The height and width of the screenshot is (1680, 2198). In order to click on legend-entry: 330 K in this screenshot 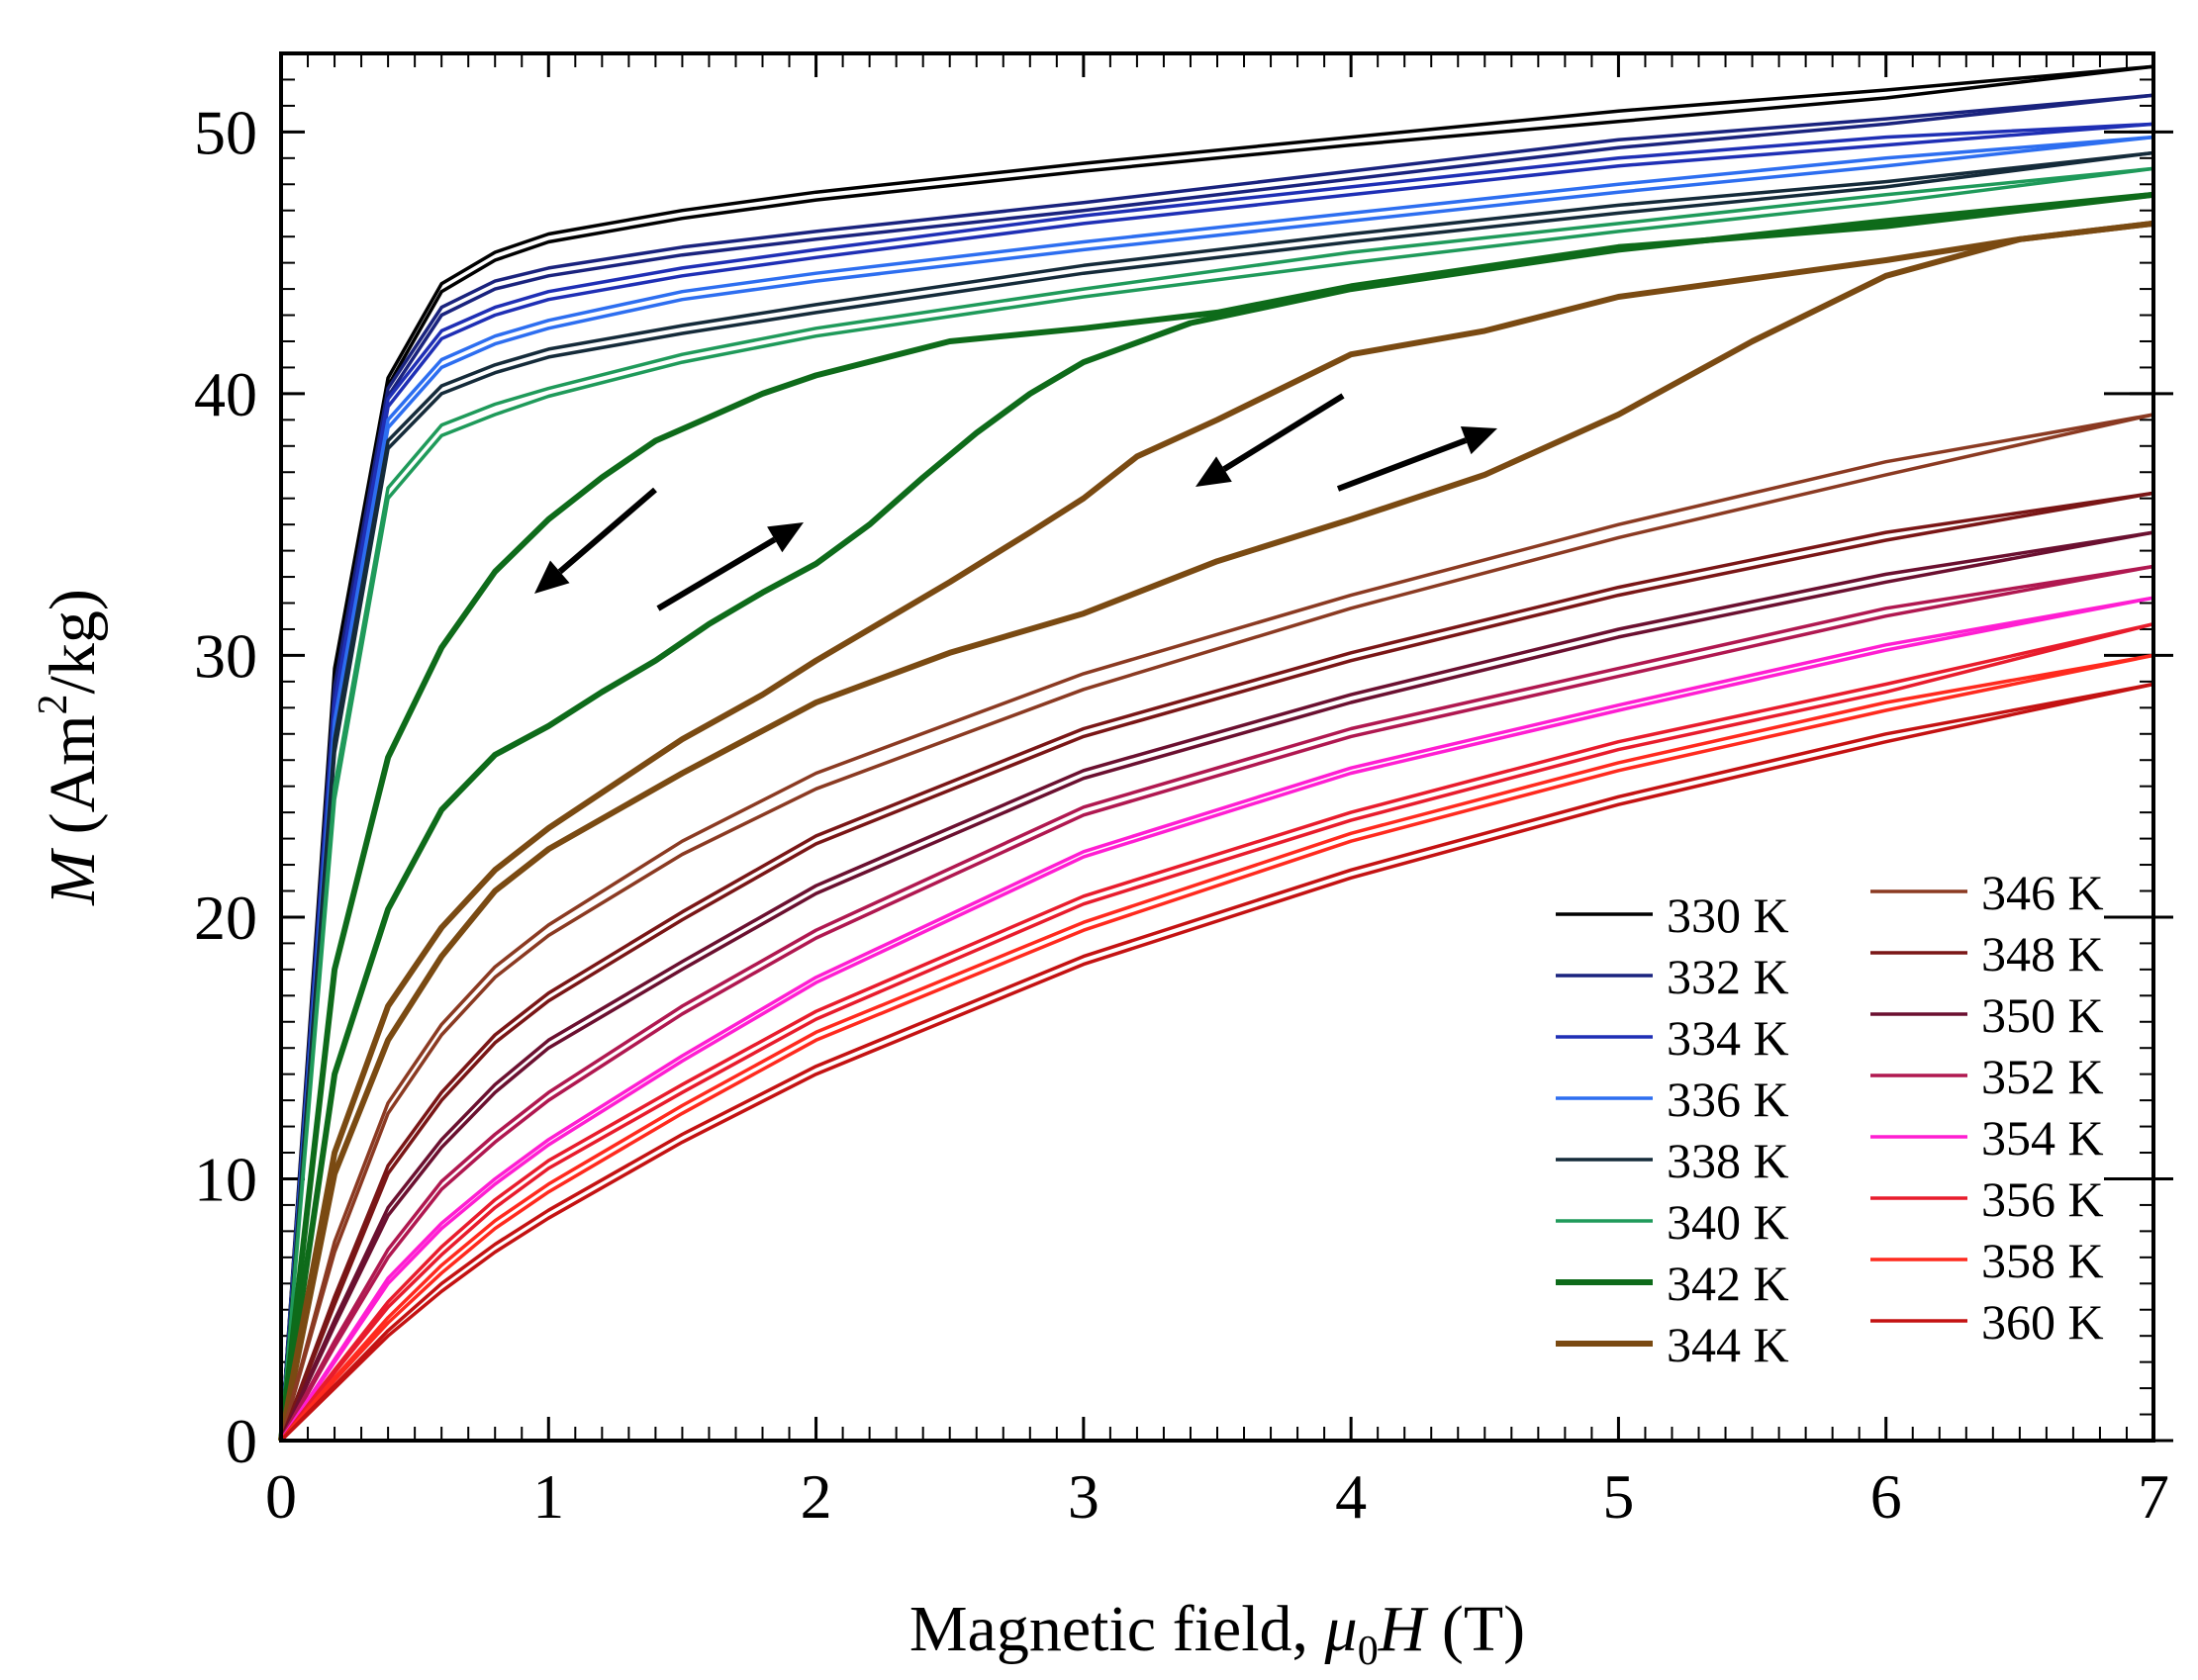, I will do `click(1672, 915)`.